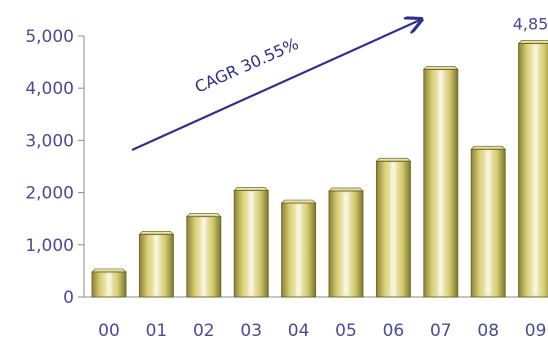 The width and height of the screenshot is (548, 339). Describe the element at coordinates (49, 37) in the screenshot. I see `y-tick-label: 5,000` at that location.